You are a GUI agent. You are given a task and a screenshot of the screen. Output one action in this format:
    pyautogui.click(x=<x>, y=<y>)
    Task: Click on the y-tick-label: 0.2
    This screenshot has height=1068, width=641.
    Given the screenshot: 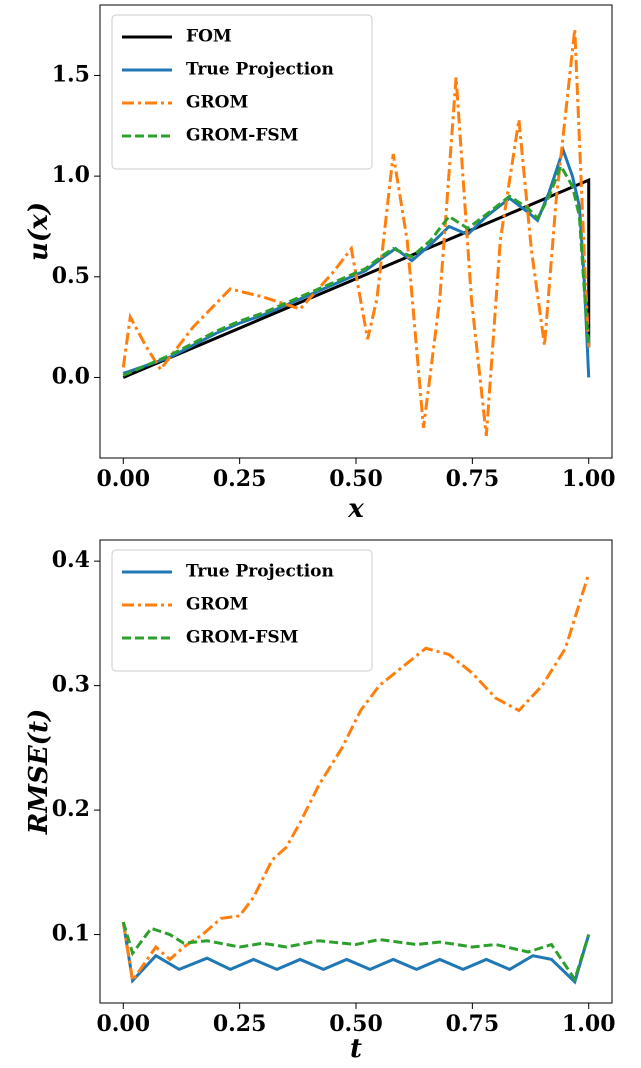 What is the action you would take?
    pyautogui.click(x=71, y=809)
    